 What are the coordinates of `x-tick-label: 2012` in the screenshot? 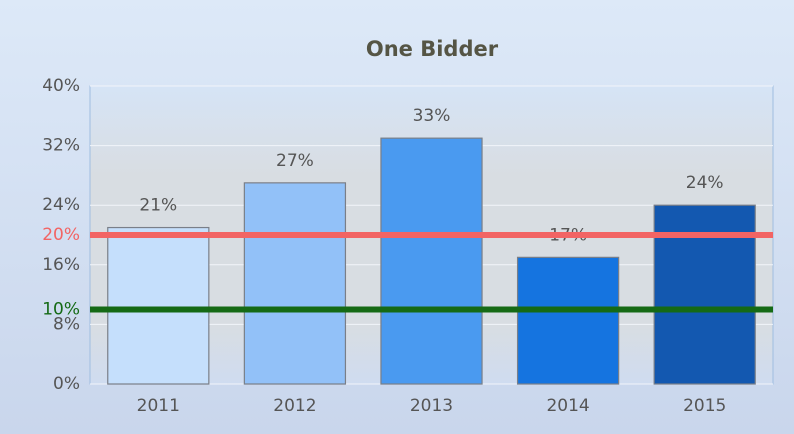 It's located at (294, 406).